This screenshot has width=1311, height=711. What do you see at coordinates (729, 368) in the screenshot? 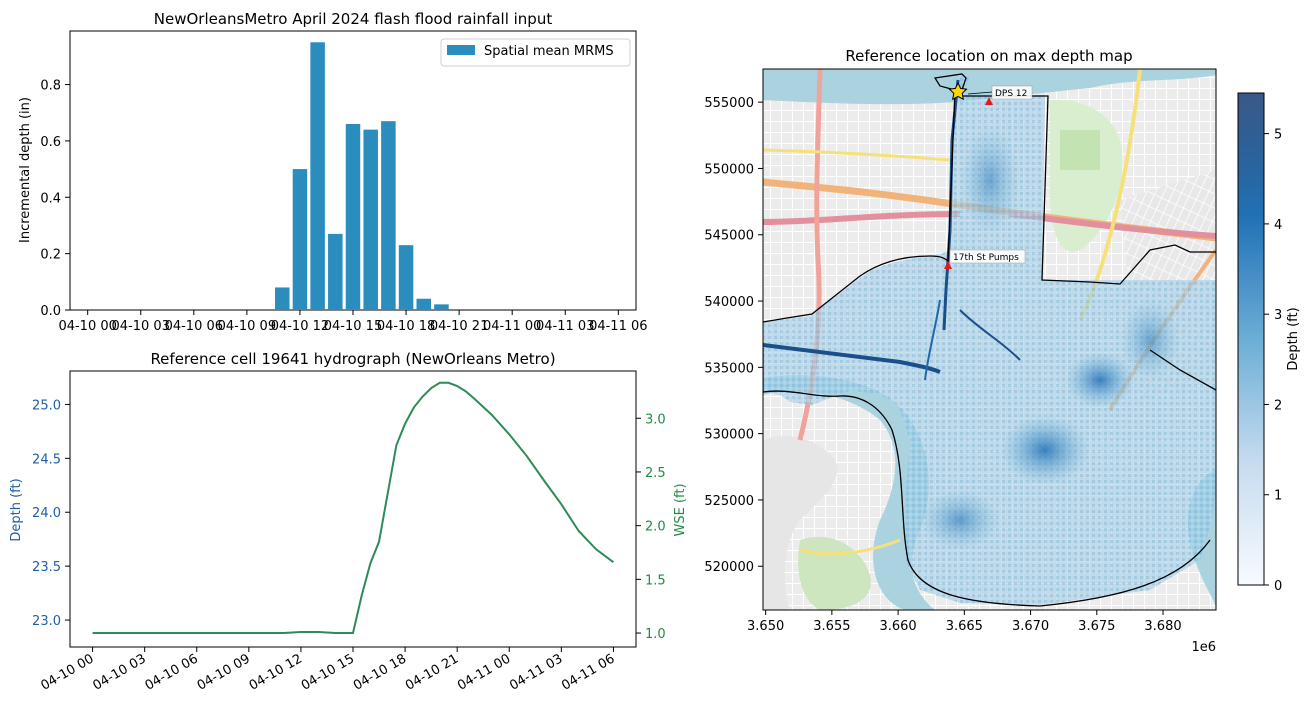
I see `y-tick-label: 535000` at bounding box center [729, 368].